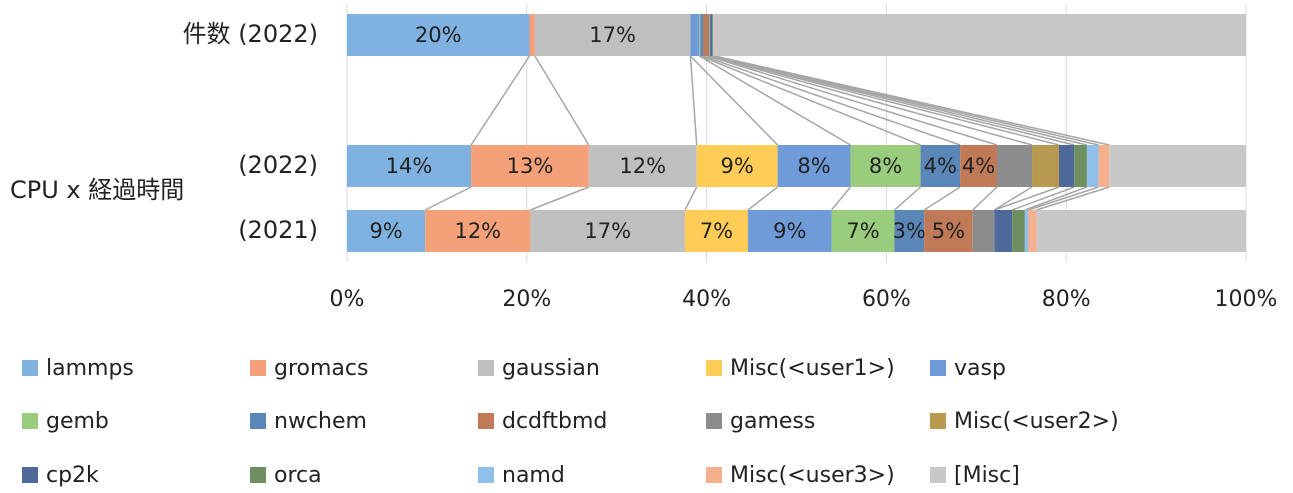 The image size is (1293, 493). I want to click on data-label: 7%, so click(716, 231).